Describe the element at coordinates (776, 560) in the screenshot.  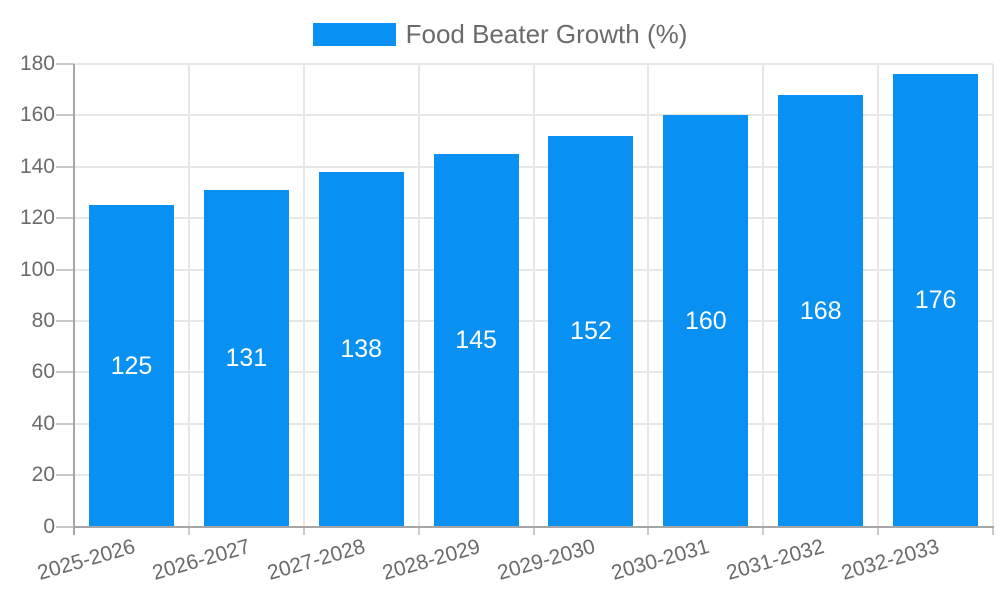
I see `x-axis-label: 2031-2032` at that location.